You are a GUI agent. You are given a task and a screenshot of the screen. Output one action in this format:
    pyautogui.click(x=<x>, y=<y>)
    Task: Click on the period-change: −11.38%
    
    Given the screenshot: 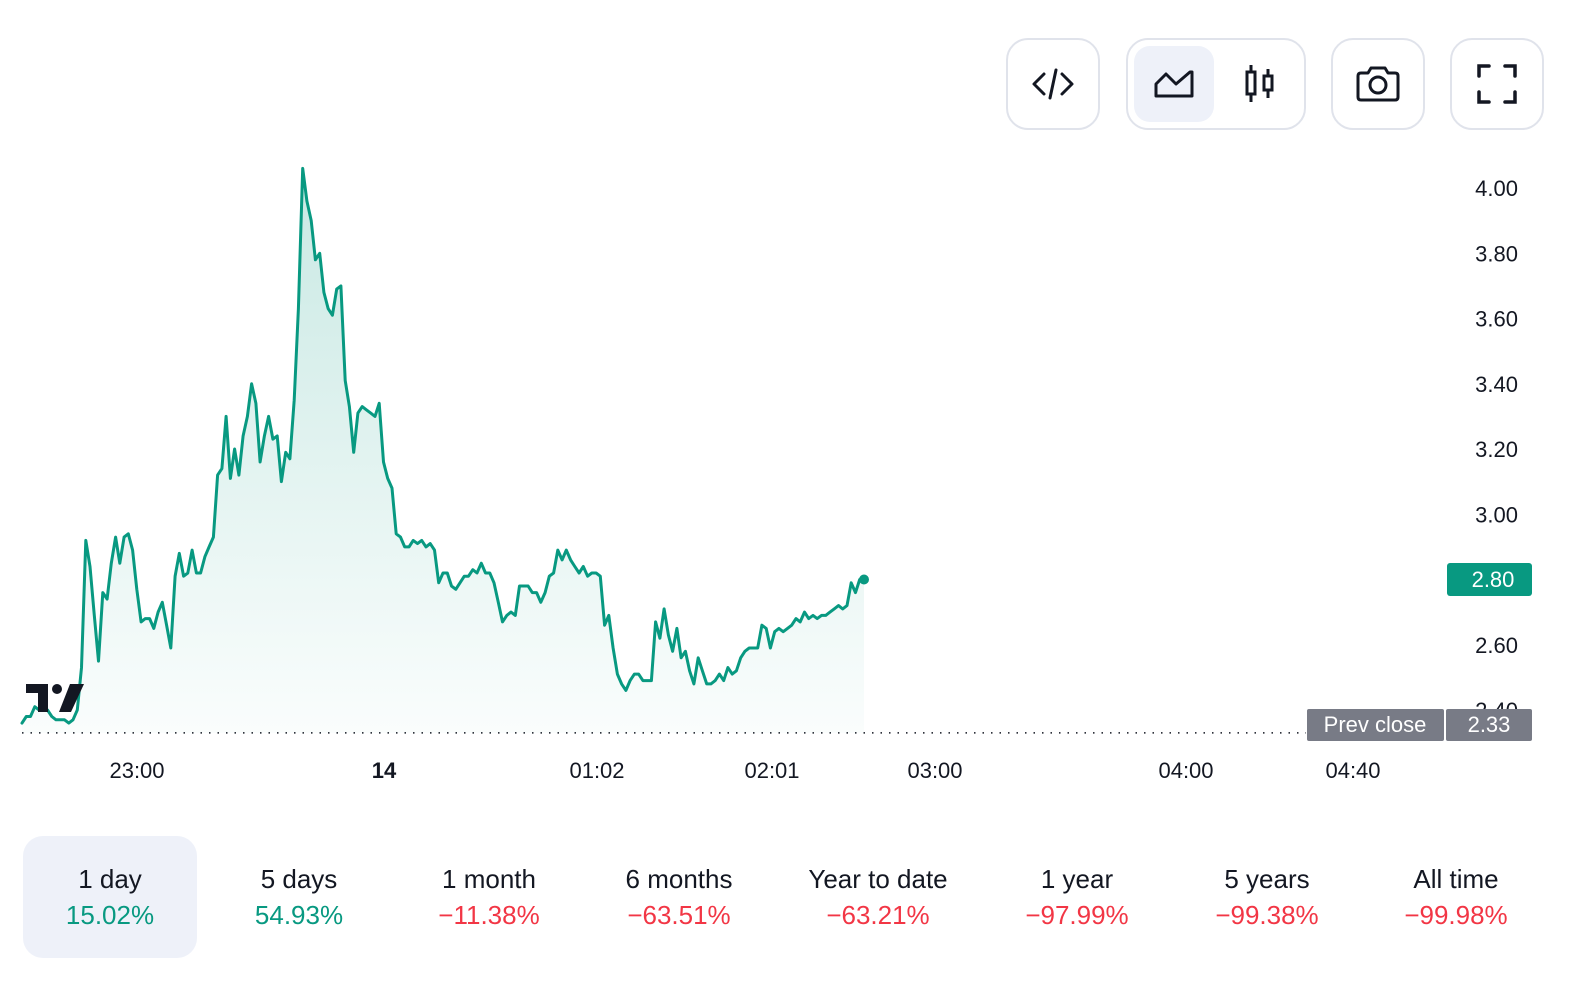 What is the action you would take?
    pyautogui.click(x=489, y=915)
    